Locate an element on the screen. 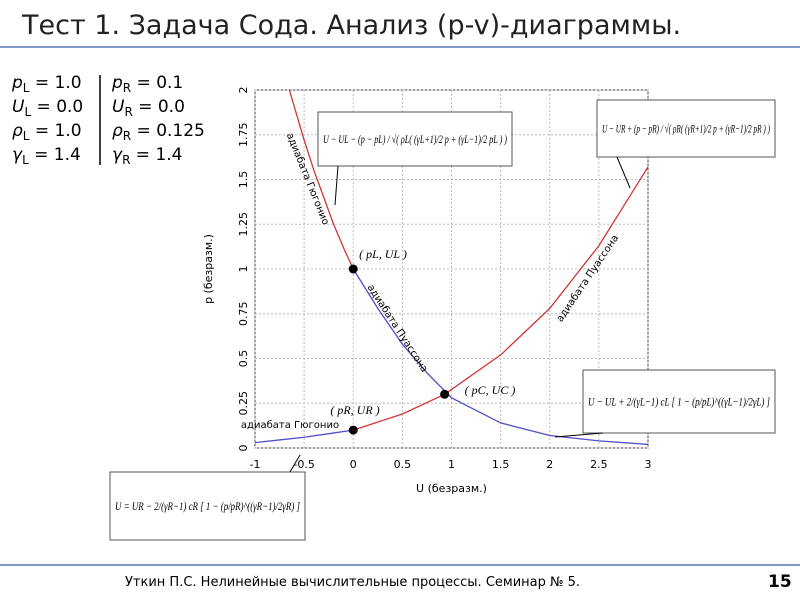 This screenshot has width=800, height=605. y-tick-label: 0 is located at coordinates (243, 448).